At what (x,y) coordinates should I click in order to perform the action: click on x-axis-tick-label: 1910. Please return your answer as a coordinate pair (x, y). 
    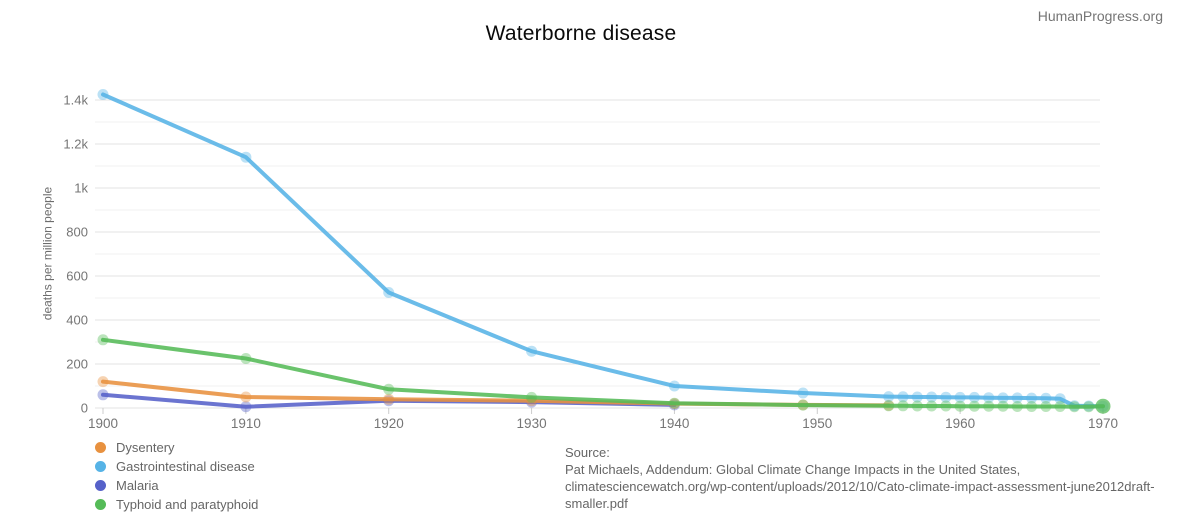
    Looking at the image, I should click on (246, 423).